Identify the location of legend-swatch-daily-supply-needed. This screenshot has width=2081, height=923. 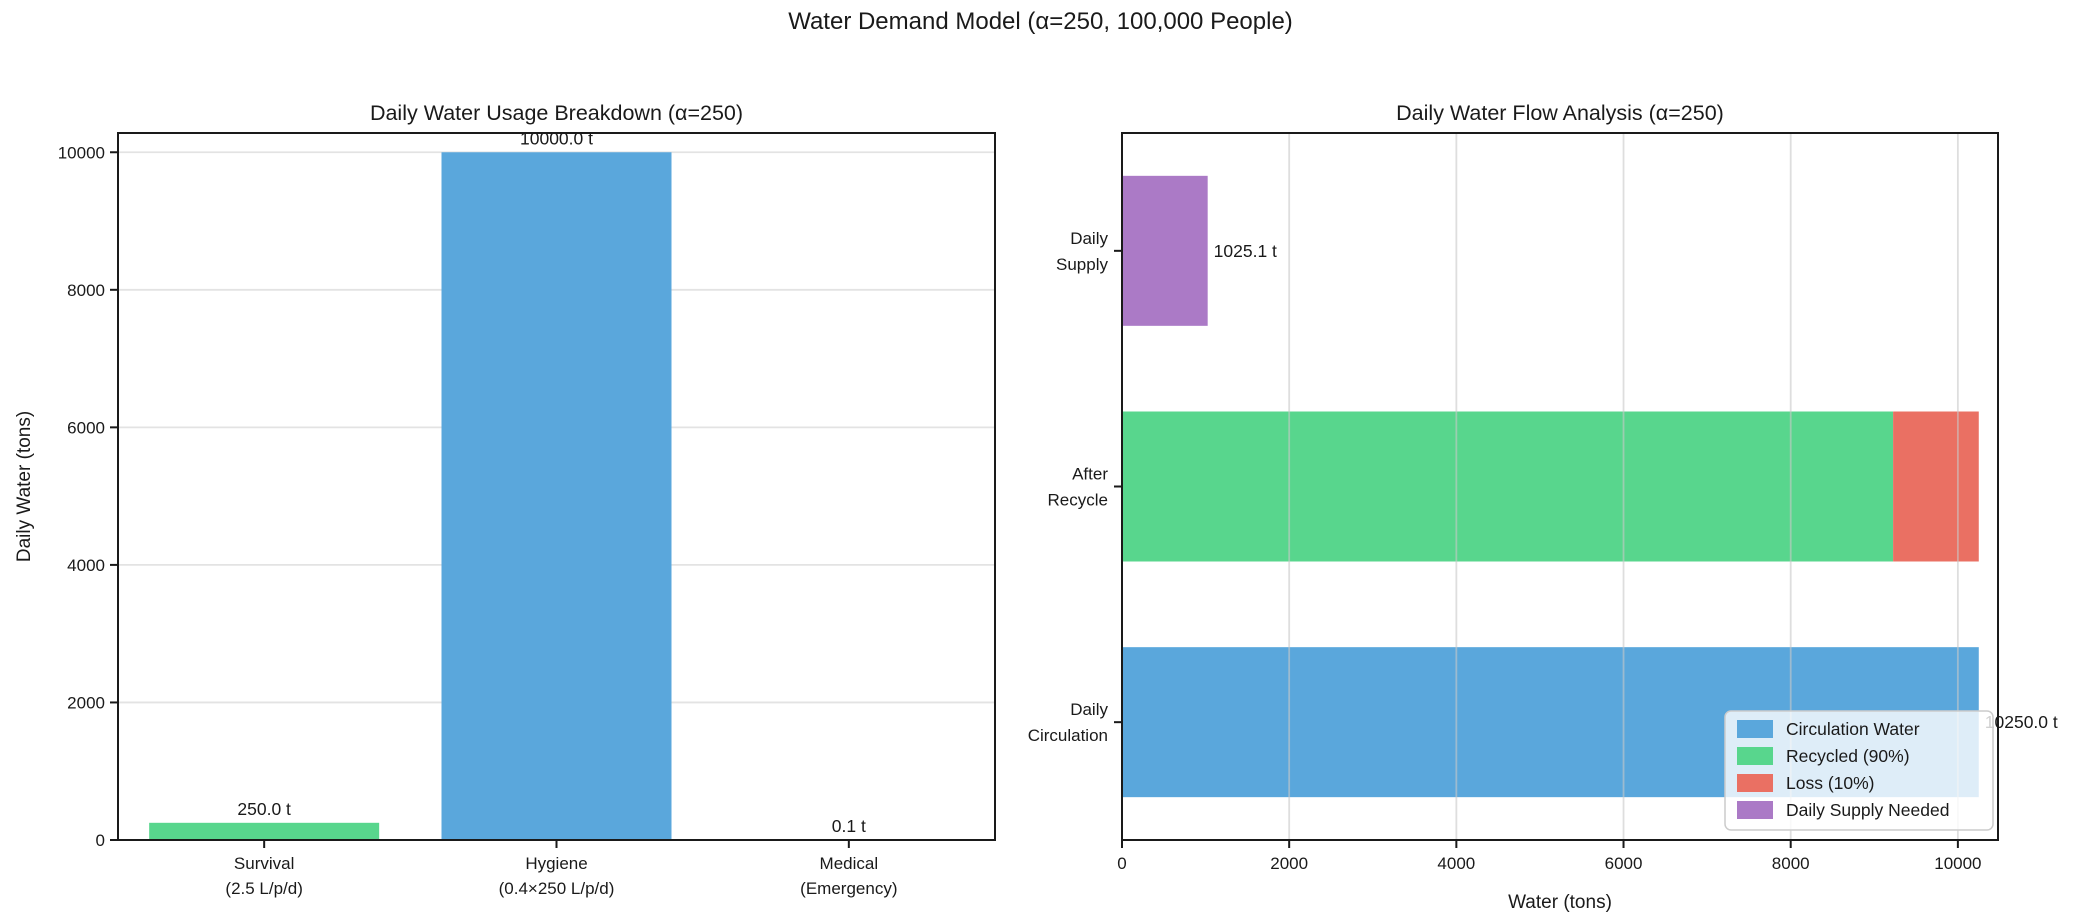
(1755, 810).